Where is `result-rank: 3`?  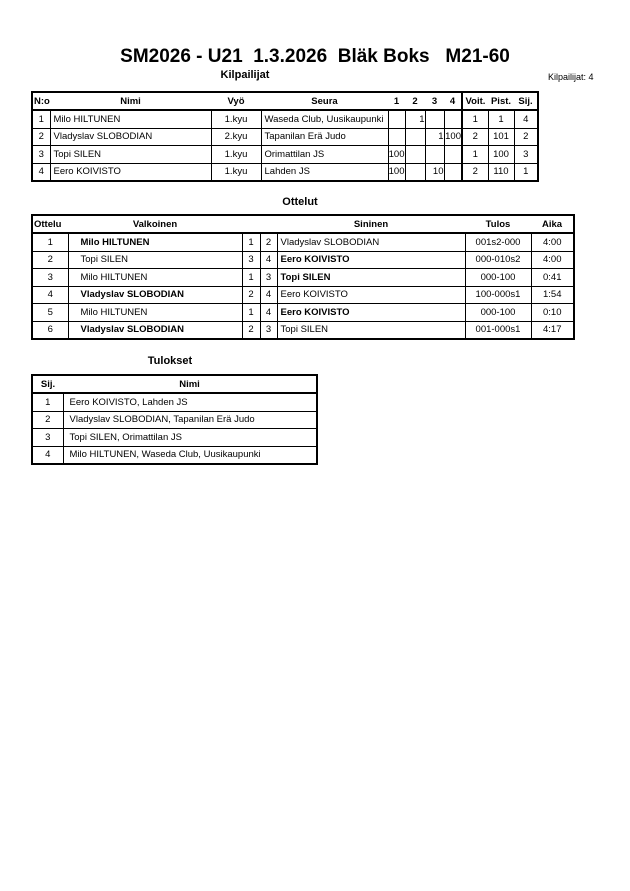
result-rank: 3 is located at coordinates (47, 437).